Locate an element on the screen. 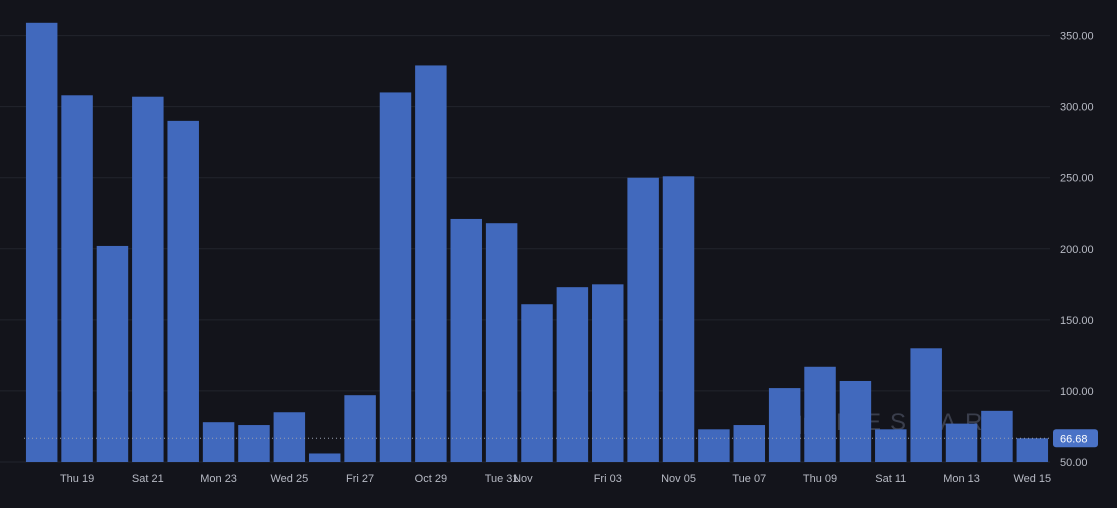  x-tick-label: Nov 05 is located at coordinates (678, 479).